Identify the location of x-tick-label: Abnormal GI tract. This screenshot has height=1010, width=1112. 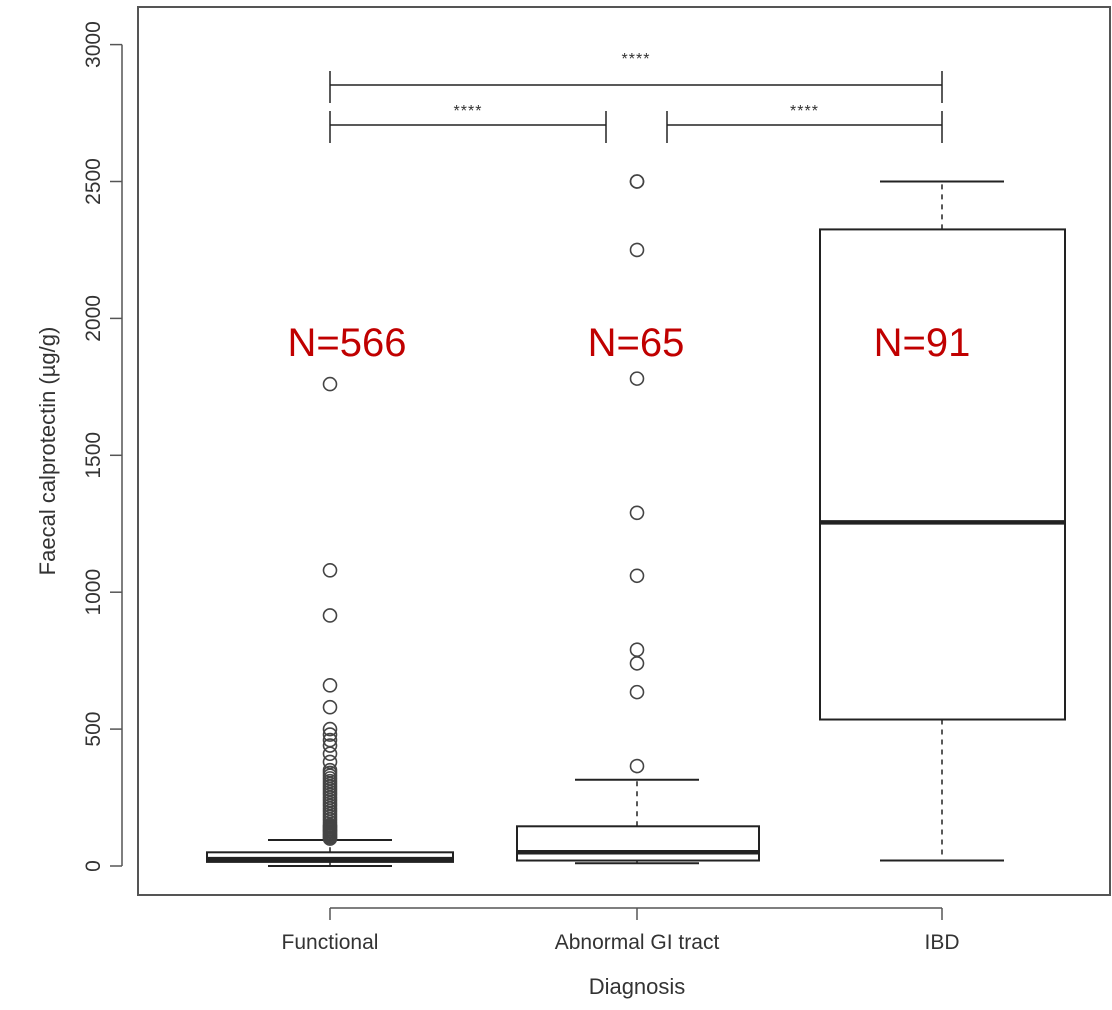
(637, 942).